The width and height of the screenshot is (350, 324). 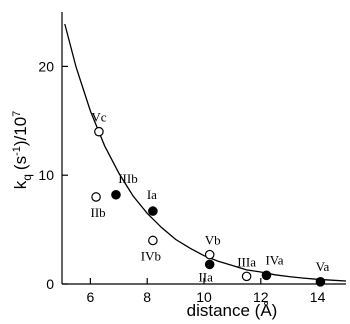 What do you see at coordinates (153, 240) in the screenshot?
I see `data-point-ivb` at bounding box center [153, 240].